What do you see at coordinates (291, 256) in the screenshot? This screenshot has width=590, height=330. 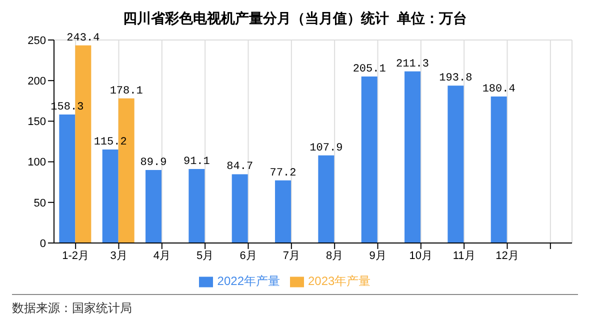 I see `x-tick-label: 7月` at bounding box center [291, 256].